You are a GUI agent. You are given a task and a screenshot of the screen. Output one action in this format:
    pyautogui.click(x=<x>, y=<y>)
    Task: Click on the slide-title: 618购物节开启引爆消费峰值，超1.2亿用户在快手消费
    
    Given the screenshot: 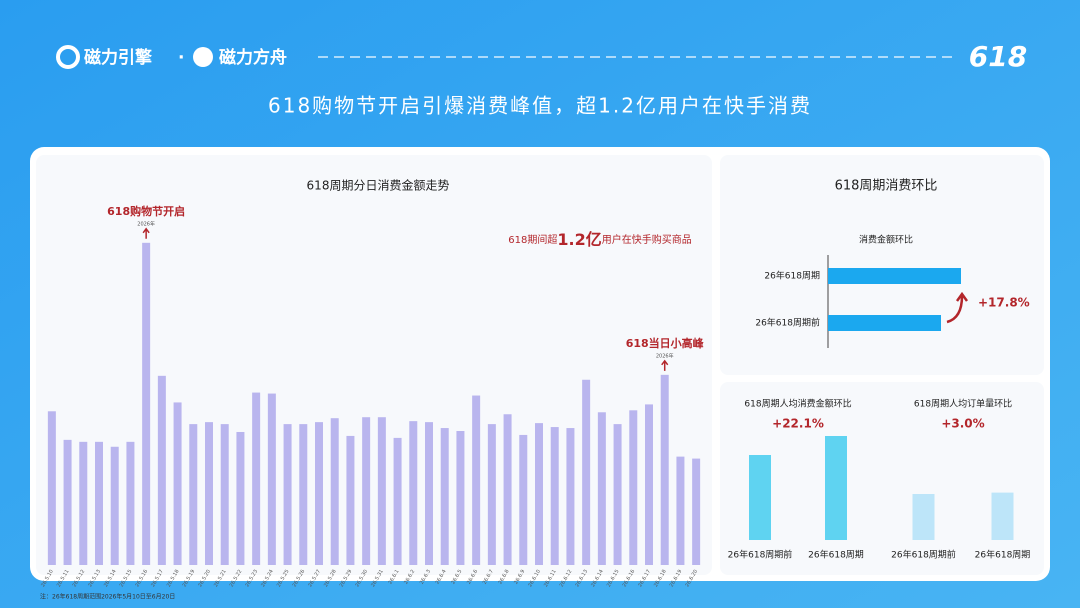 What is the action you would take?
    pyautogui.click(x=540, y=106)
    